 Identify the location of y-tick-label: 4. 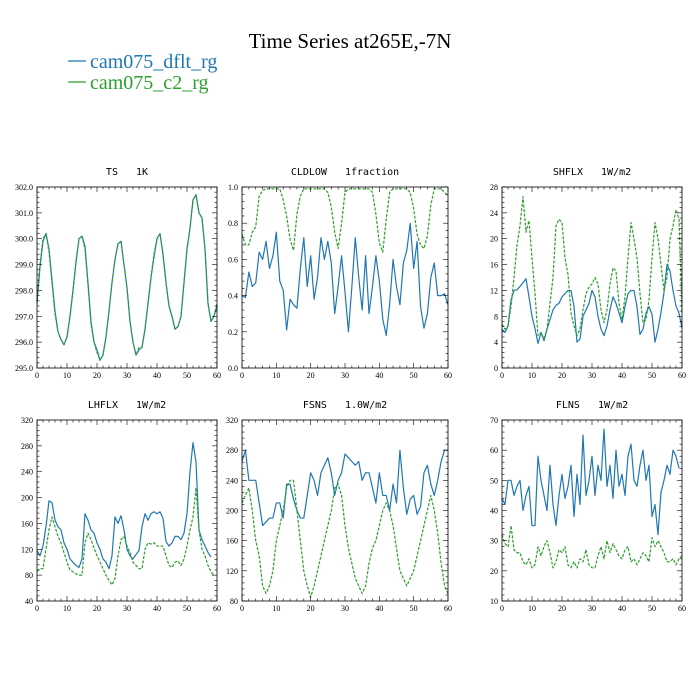
(496, 342).